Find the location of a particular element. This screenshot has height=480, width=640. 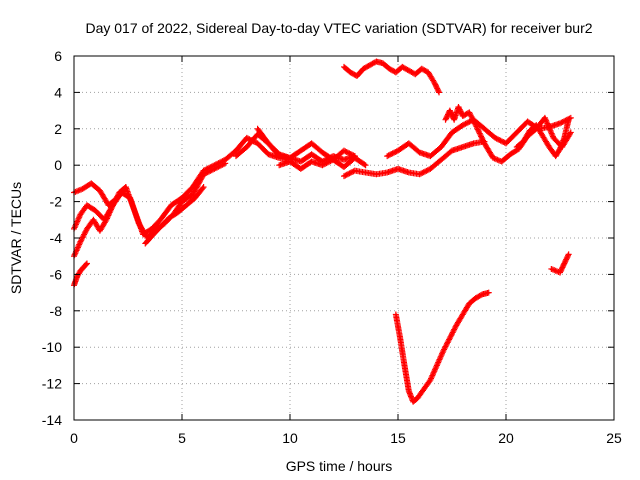

x-tick-label: 10 is located at coordinates (290, 438).